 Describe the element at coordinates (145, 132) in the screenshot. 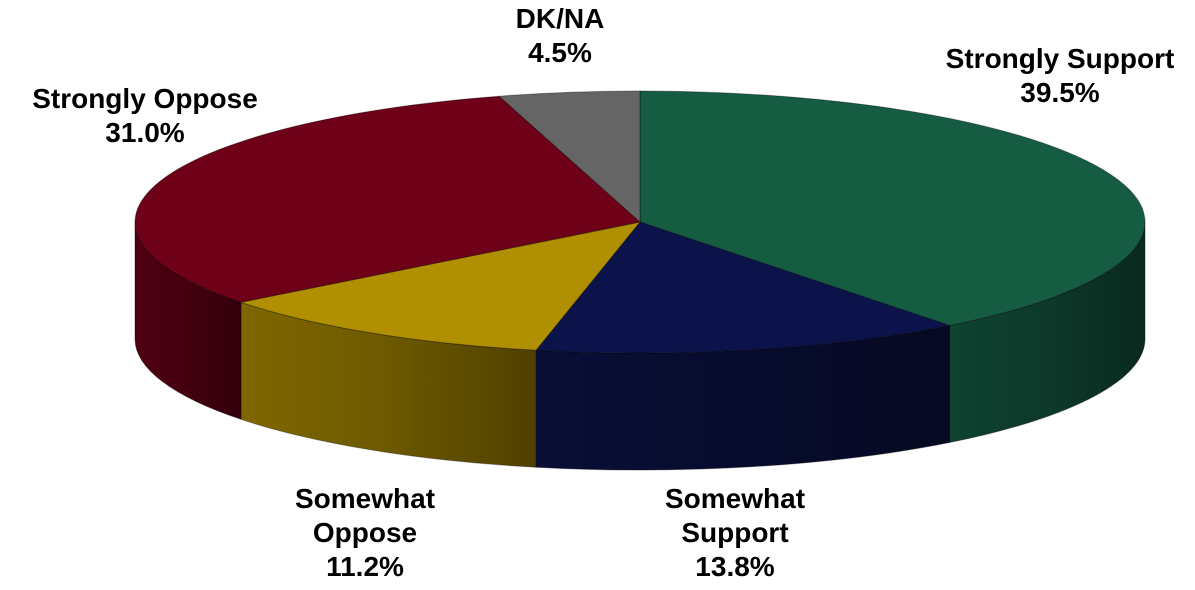

I see `label-strongly-oppose-value: 31.0%` at that location.